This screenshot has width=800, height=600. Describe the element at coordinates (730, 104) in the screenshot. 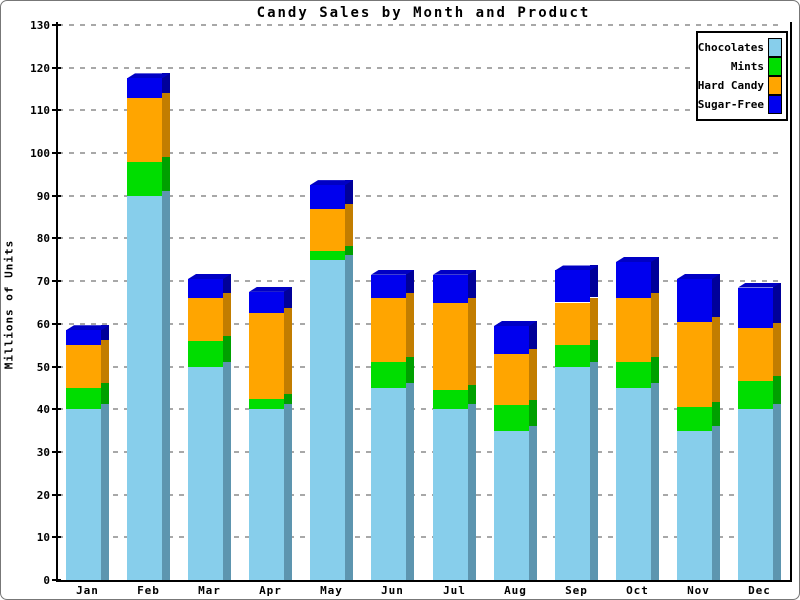

I see `legend-label: Sugar-Free` at that location.